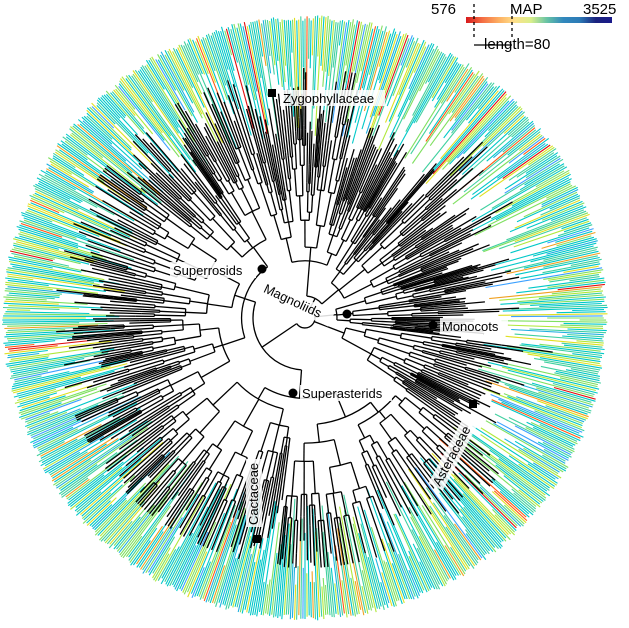 The height and width of the screenshot is (628, 629). What do you see at coordinates (526, 9) in the screenshot?
I see `legend-title: MAP` at bounding box center [526, 9].